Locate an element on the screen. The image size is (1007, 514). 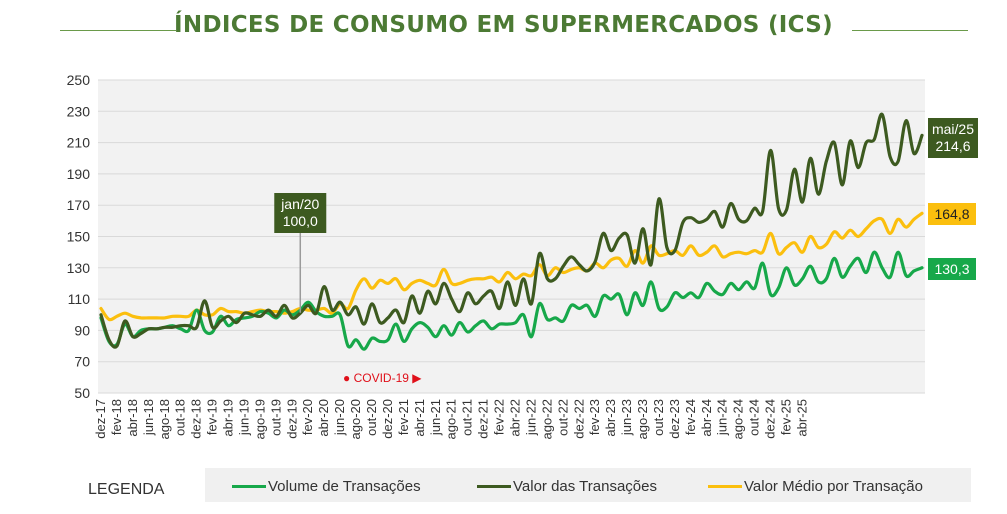
covid-label: ● COVID-19 ▶ is located at coordinates (382, 378).